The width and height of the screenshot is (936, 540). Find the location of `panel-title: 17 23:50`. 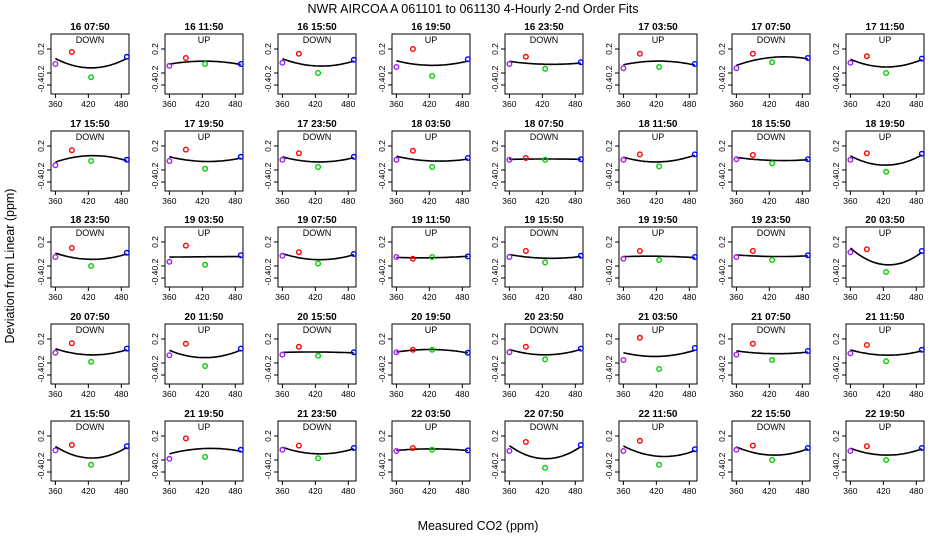

panel-title: 17 23:50 is located at coordinates (317, 124).